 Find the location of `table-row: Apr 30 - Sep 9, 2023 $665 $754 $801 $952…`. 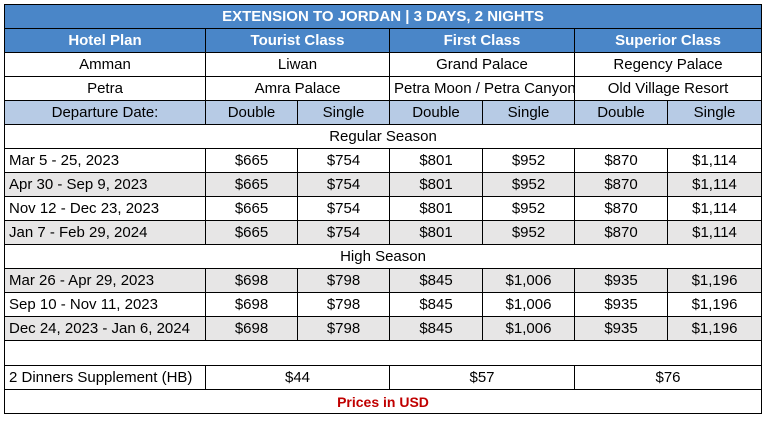

table-row: Apr 30 - Sep 9, 2023 $665 $754 $801 $952… is located at coordinates (383, 184).